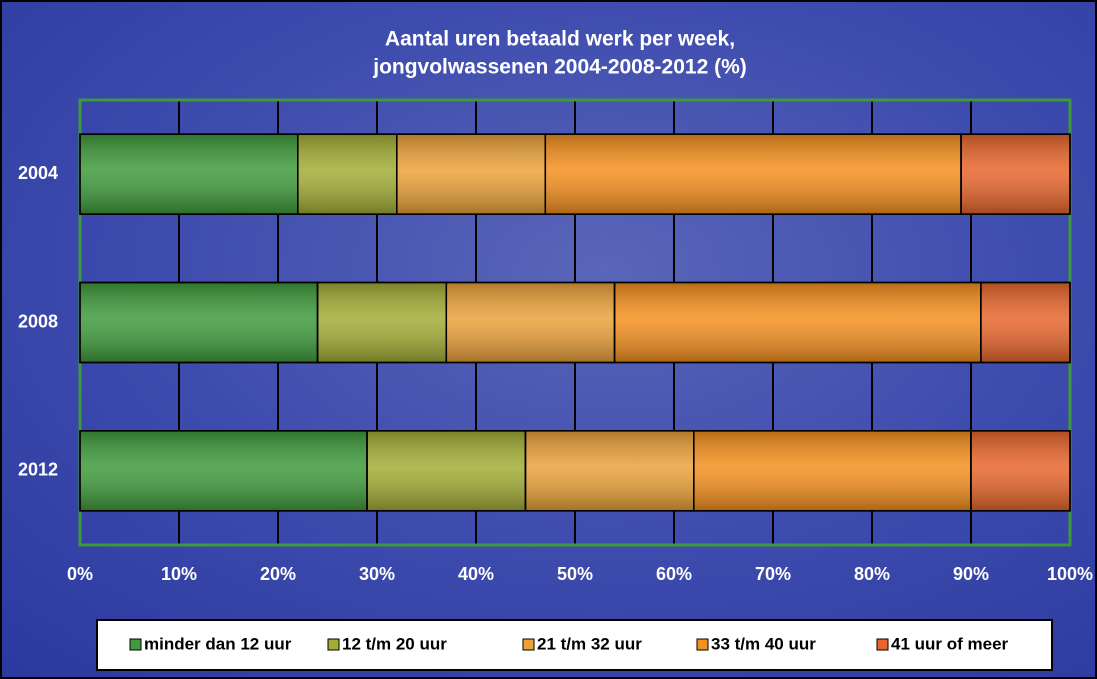 Image resolution: width=1097 pixels, height=679 pixels. What do you see at coordinates (1070, 574) in the screenshot?
I see `x-tick-label: 100%` at bounding box center [1070, 574].